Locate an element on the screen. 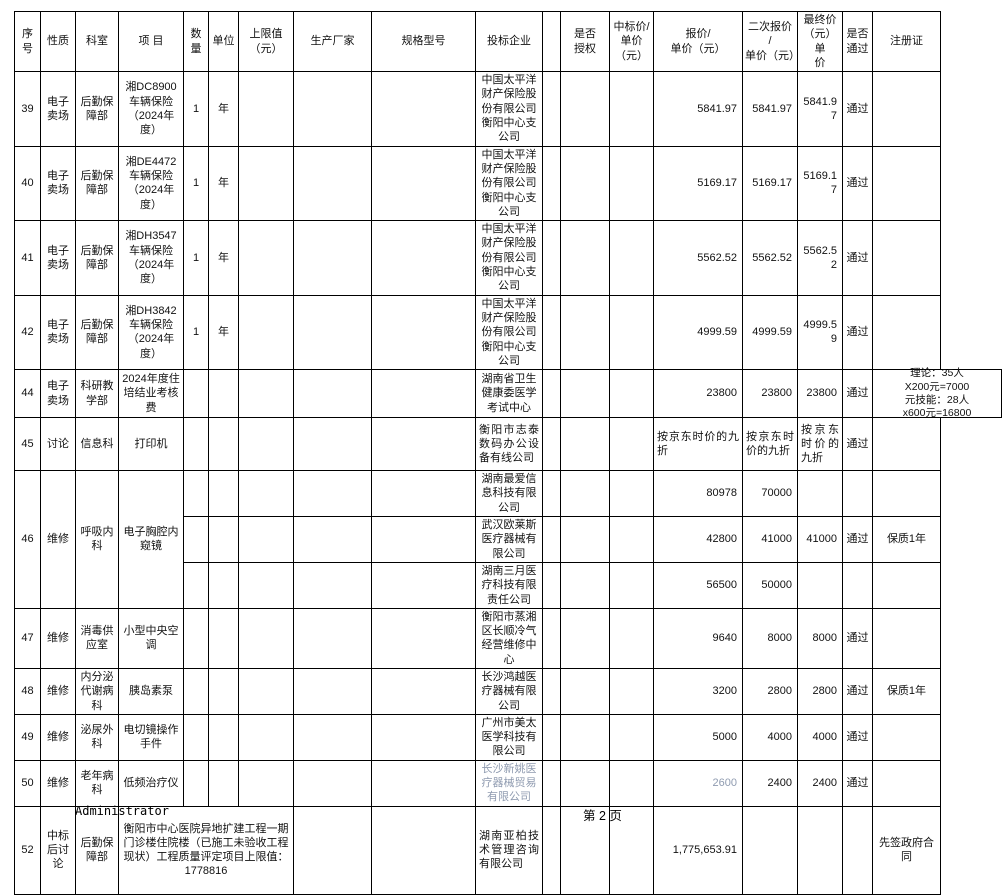 The image size is (1006, 895). table-row: 湖南三月医疗科技有限责任公司 56500 50000 is located at coordinates (478, 585).